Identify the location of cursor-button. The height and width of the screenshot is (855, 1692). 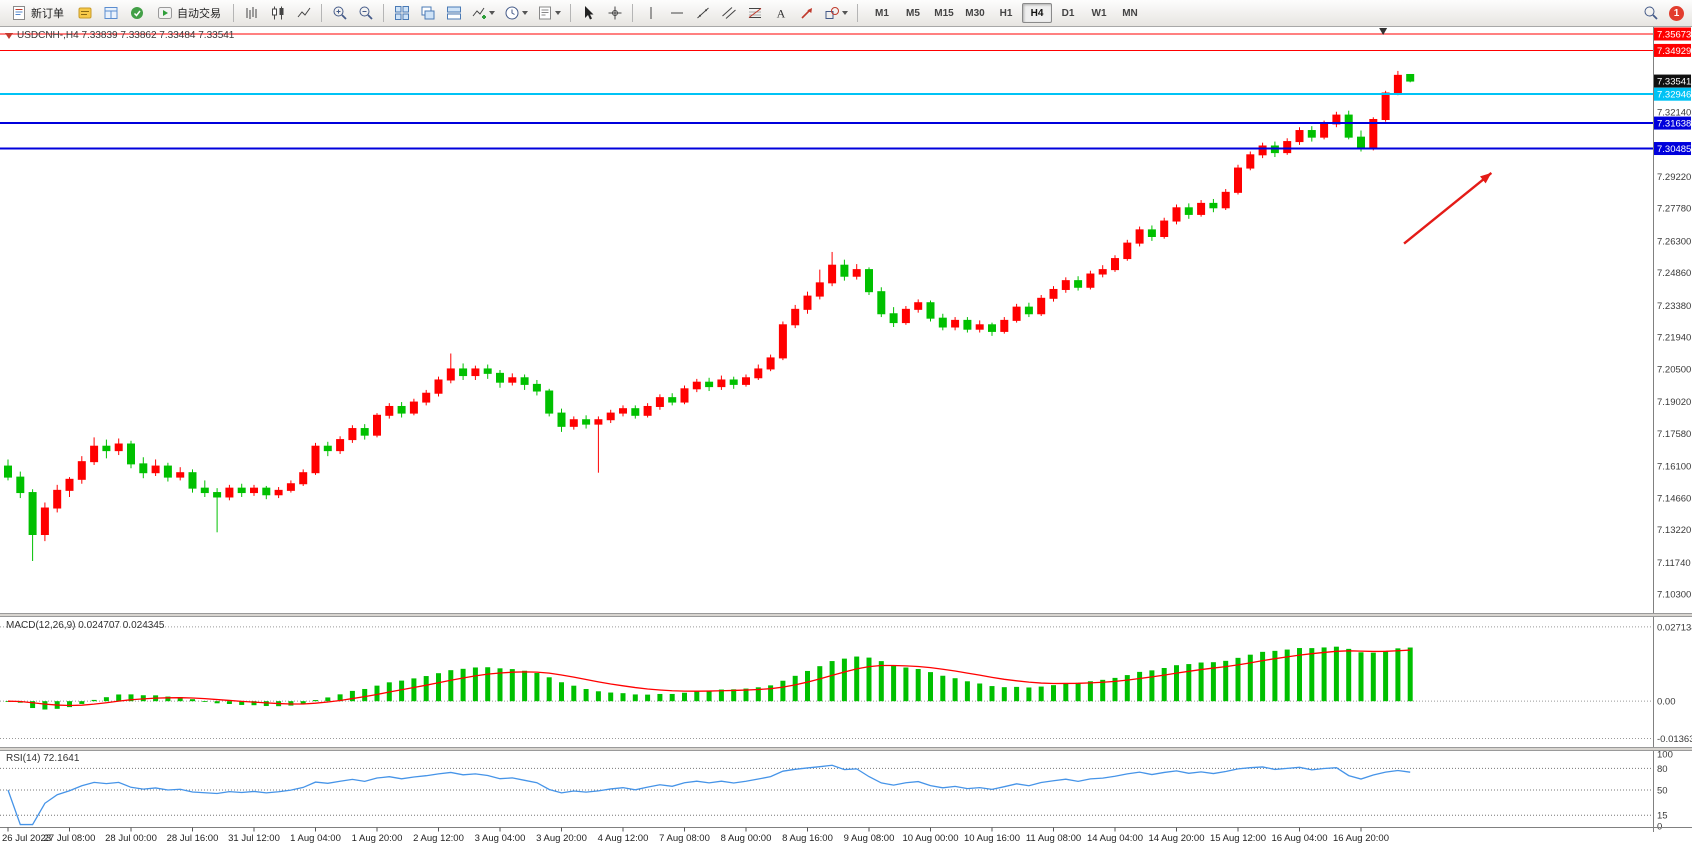
(588, 13).